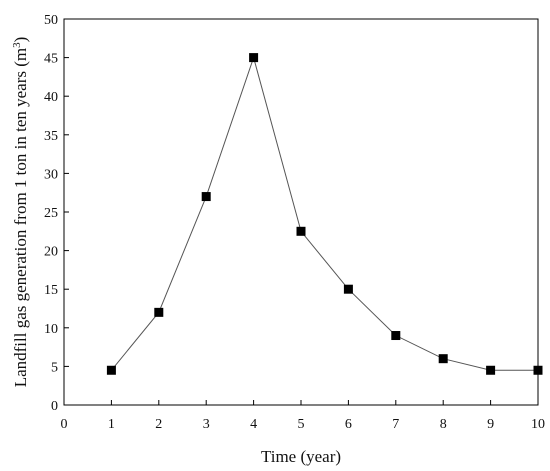 This screenshot has width=550, height=471. Describe the element at coordinates (395, 424) in the screenshot. I see `x-tick-label: 7` at that location.